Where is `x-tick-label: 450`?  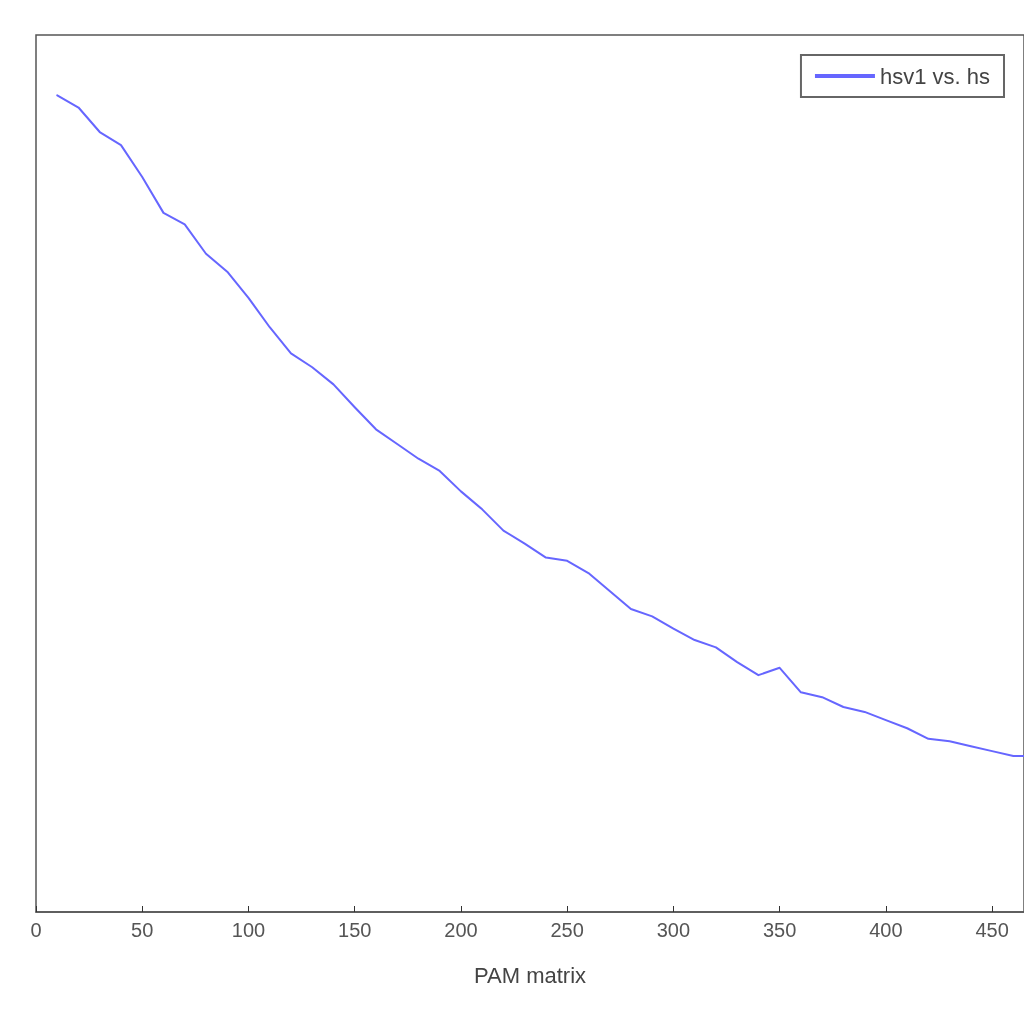 x-tick-label: 450 is located at coordinates (992, 930).